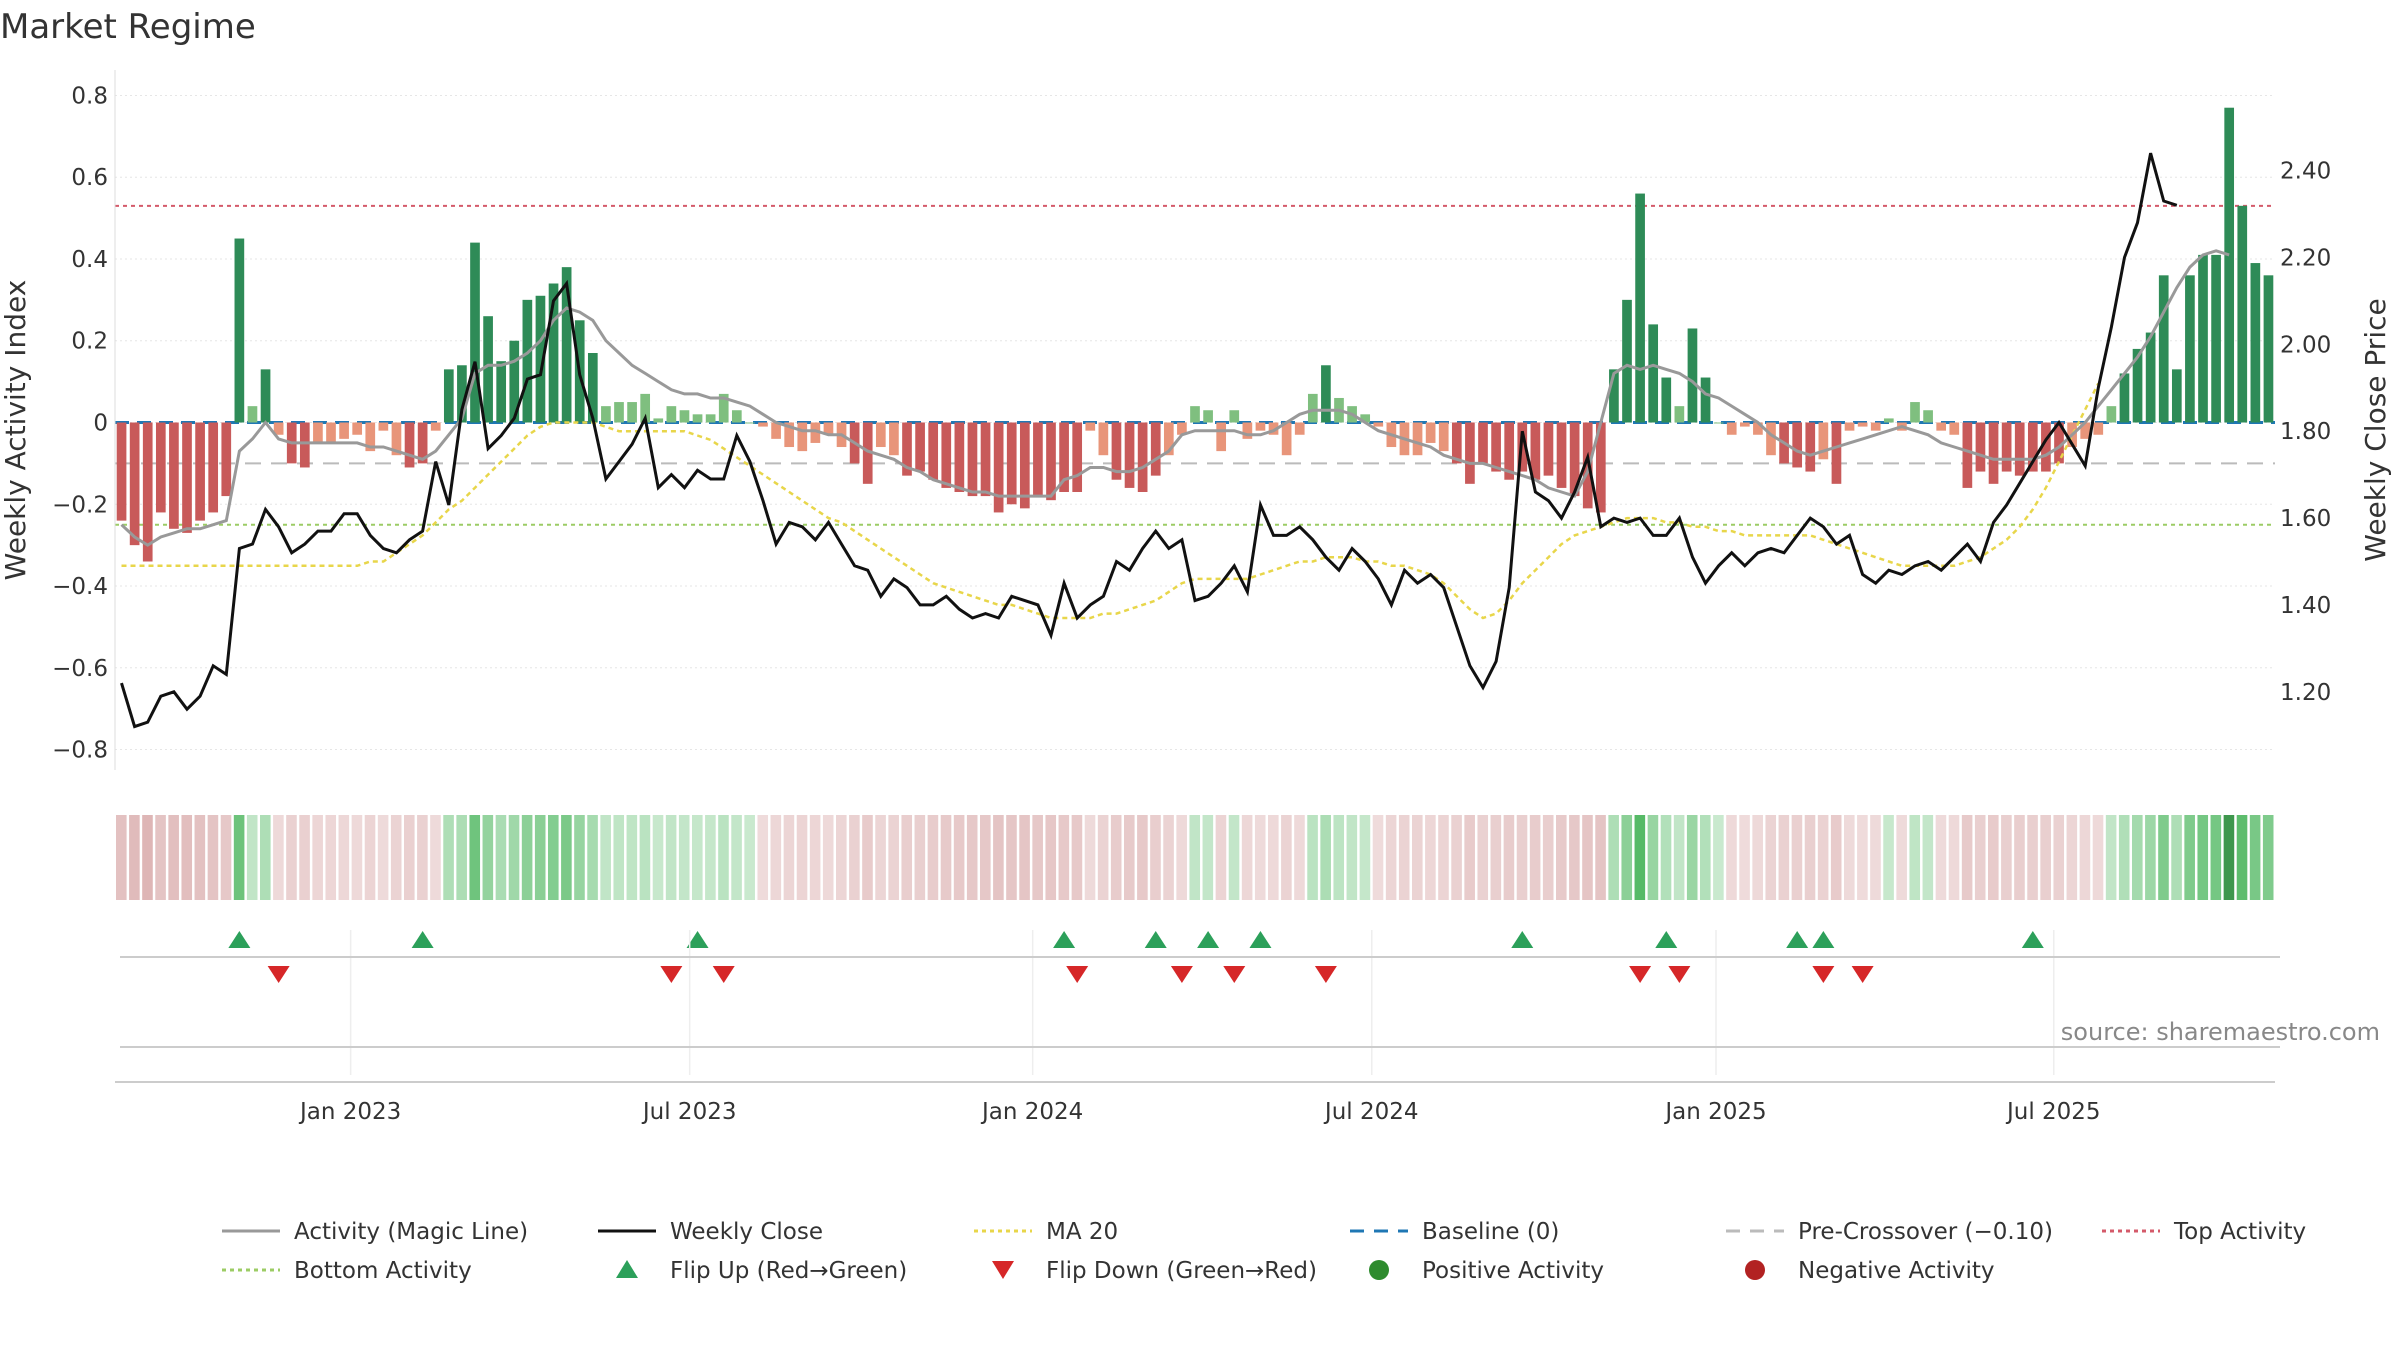  Describe the element at coordinates (80, 587) in the screenshot. I see `left-tick-label: −0.4` at that location.